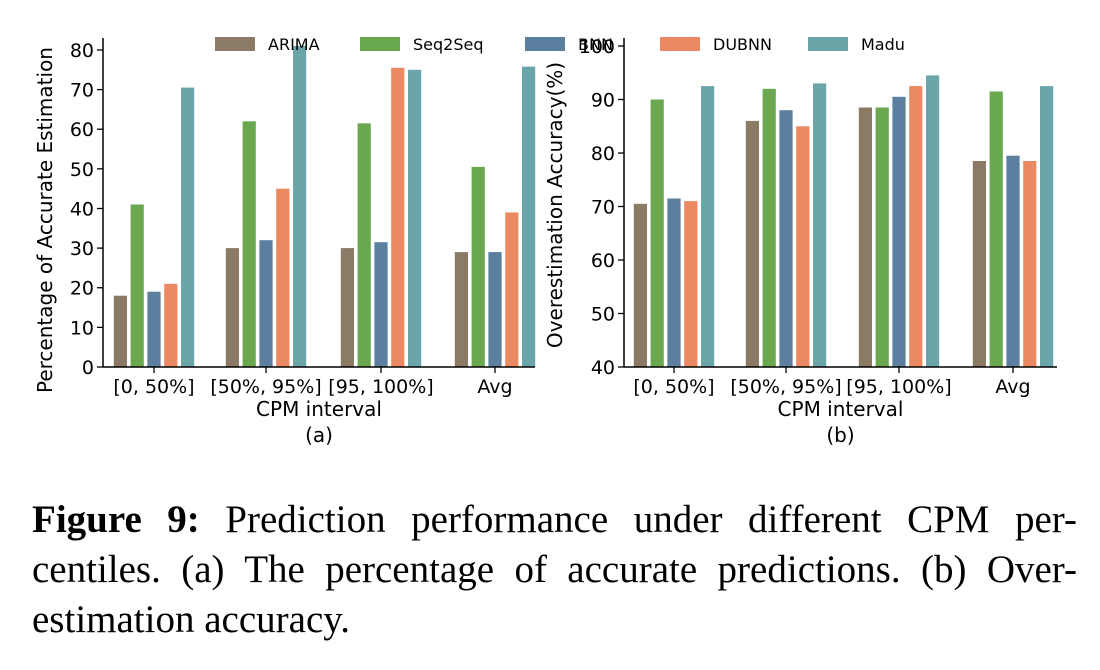 The image size is (1100, 670). What do you see at coordinates (265, 387) in the screenshot?
I see `panel-a-x-tick-label: [50%, 95%]` at bounding box center [265, 387].